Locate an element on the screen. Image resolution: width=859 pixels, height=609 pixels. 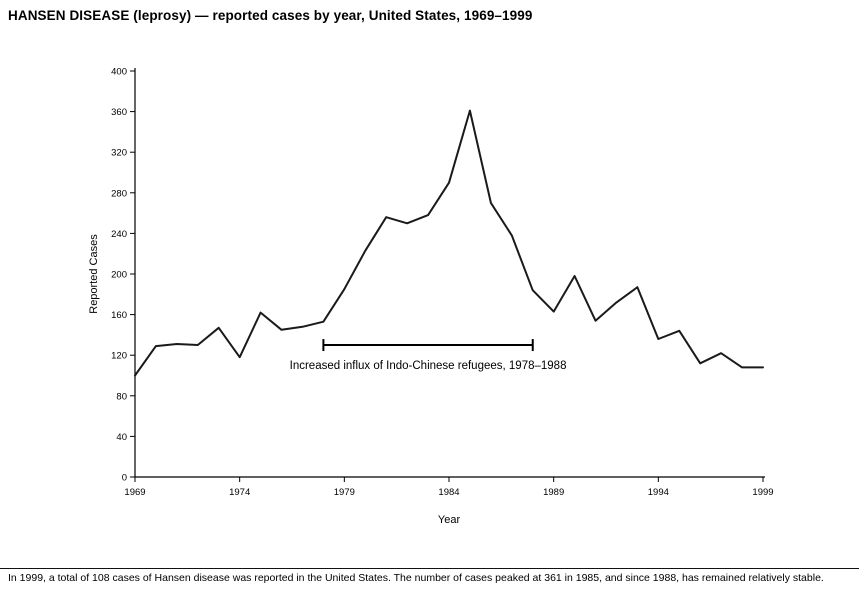
x-tick-label: 1979 is located at coordinates (344, 492).